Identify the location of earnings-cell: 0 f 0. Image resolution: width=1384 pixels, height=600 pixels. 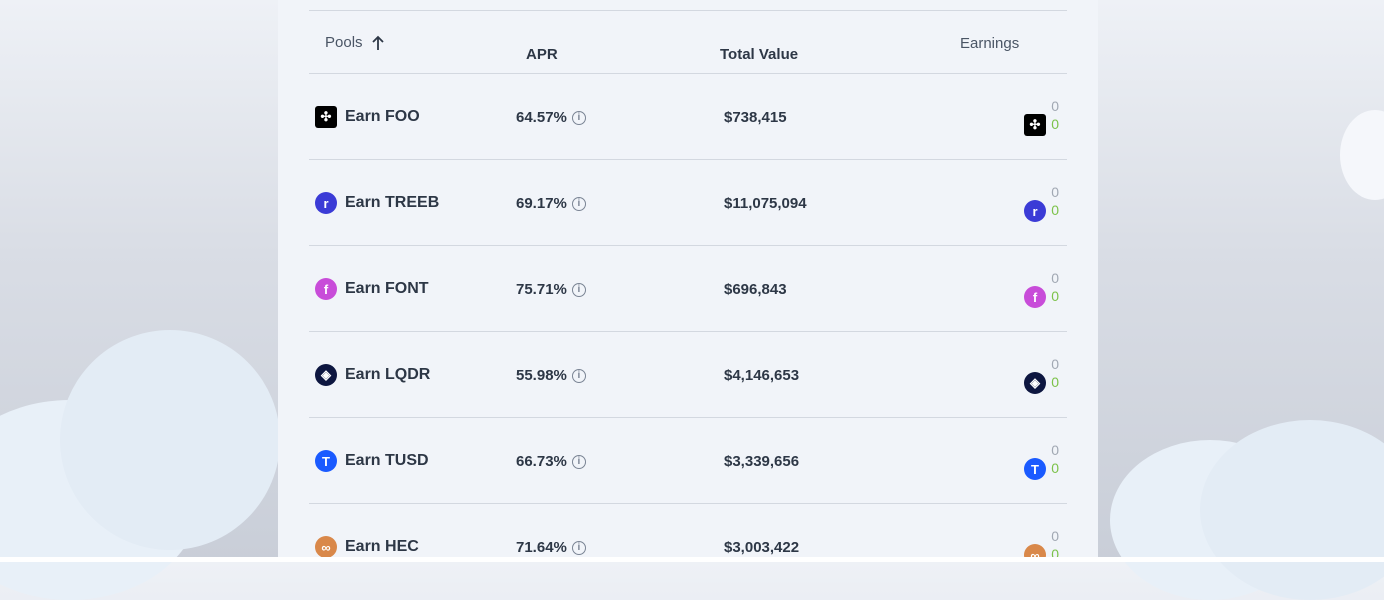
(1029, 290).